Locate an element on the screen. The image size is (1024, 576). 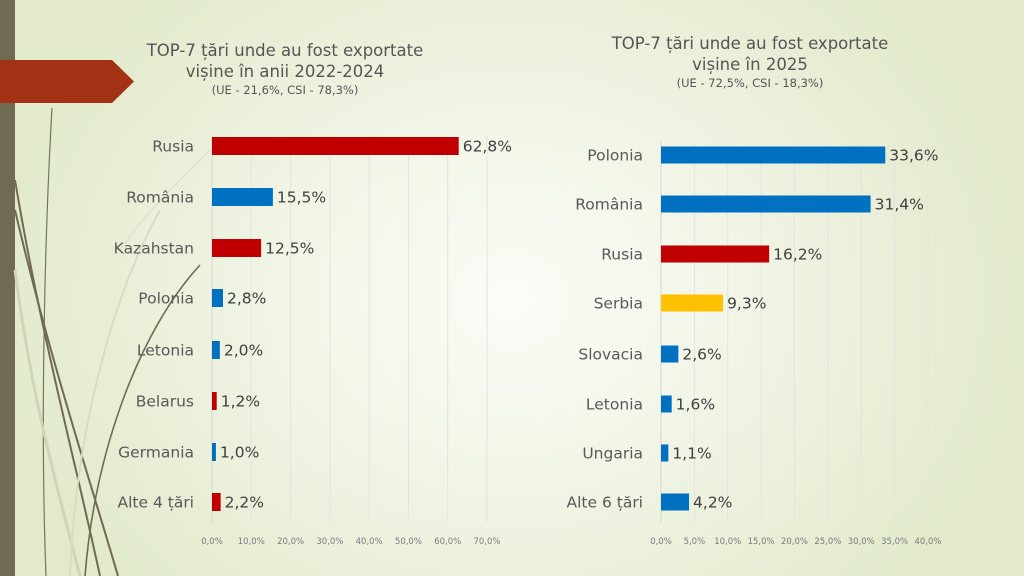
chart2-category-label: Polonia is located at coordinates (615, 156).